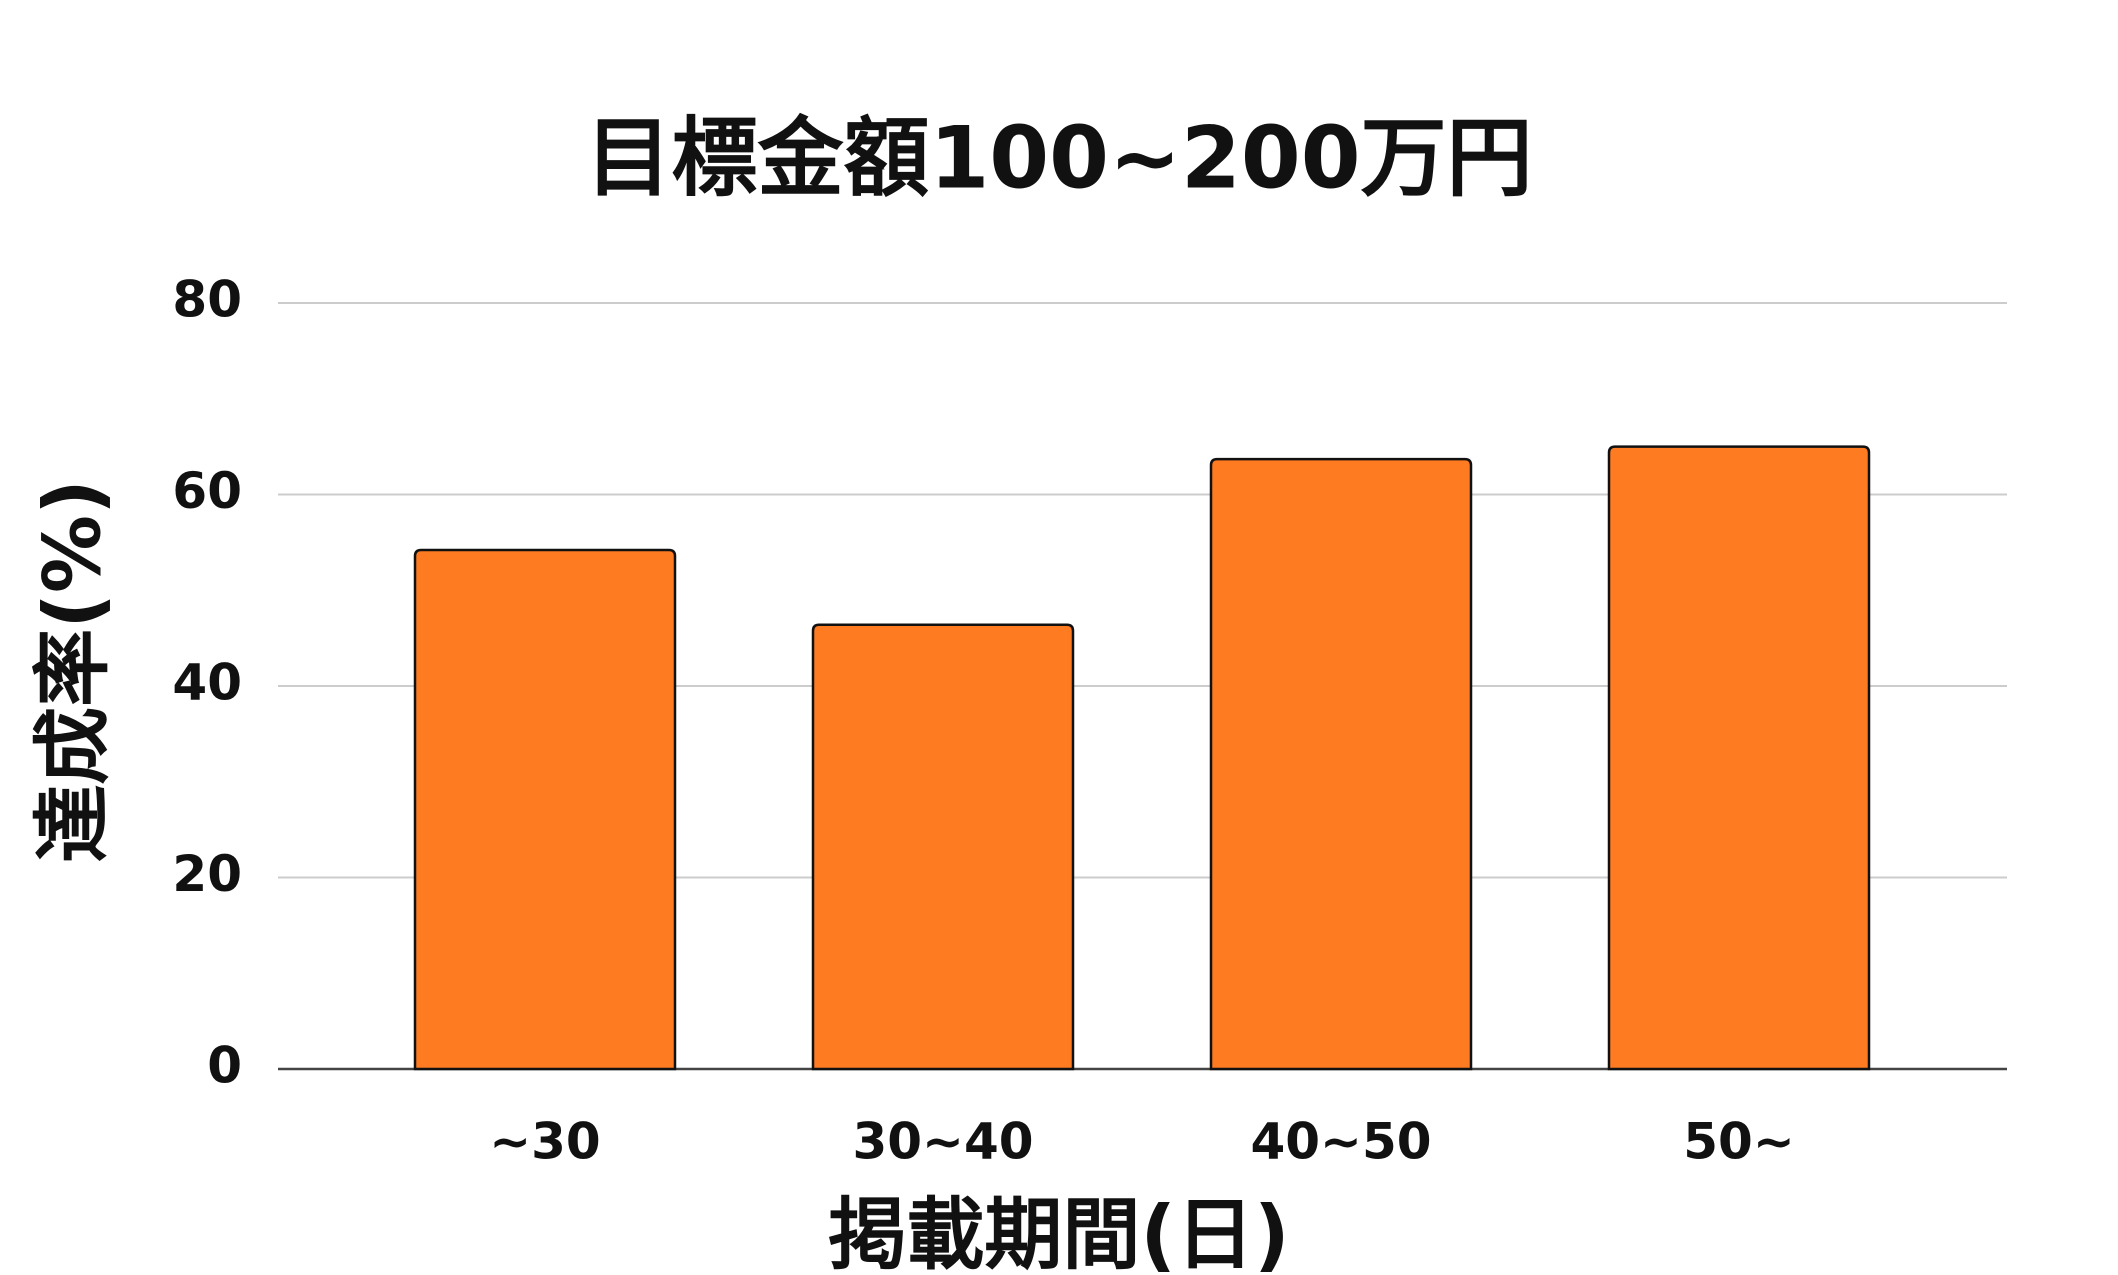 The width and height of the screenshot is (2118, 1275). What do you see at coordinates (207, 874) in the screenshot?
I see `y-tick-label: 20` at bounding box center [207, 874].